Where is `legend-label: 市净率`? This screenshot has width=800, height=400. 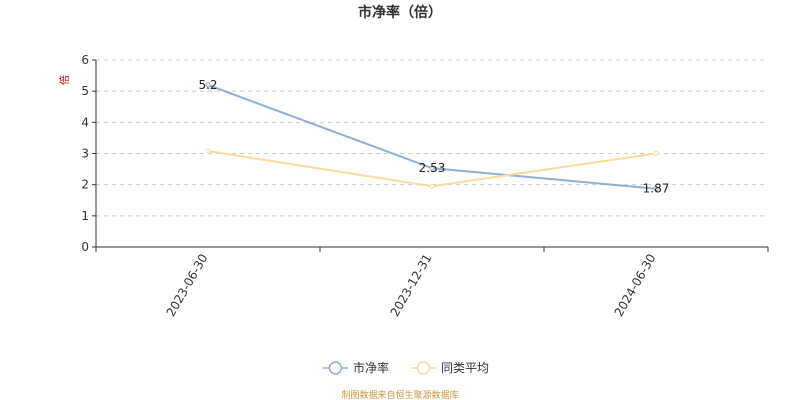 legend-label: 市净率 is located at coordinates (371, 367).